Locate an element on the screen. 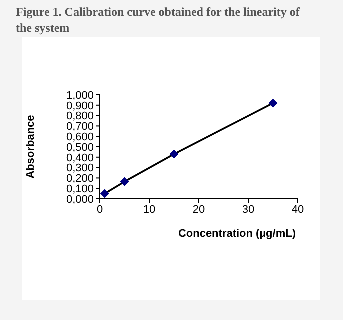 This screenshot has height=320, width=343. chart-title: Figure 1. Calibration curve obtained for the linearity of the system is located at coordinates (158, 20).